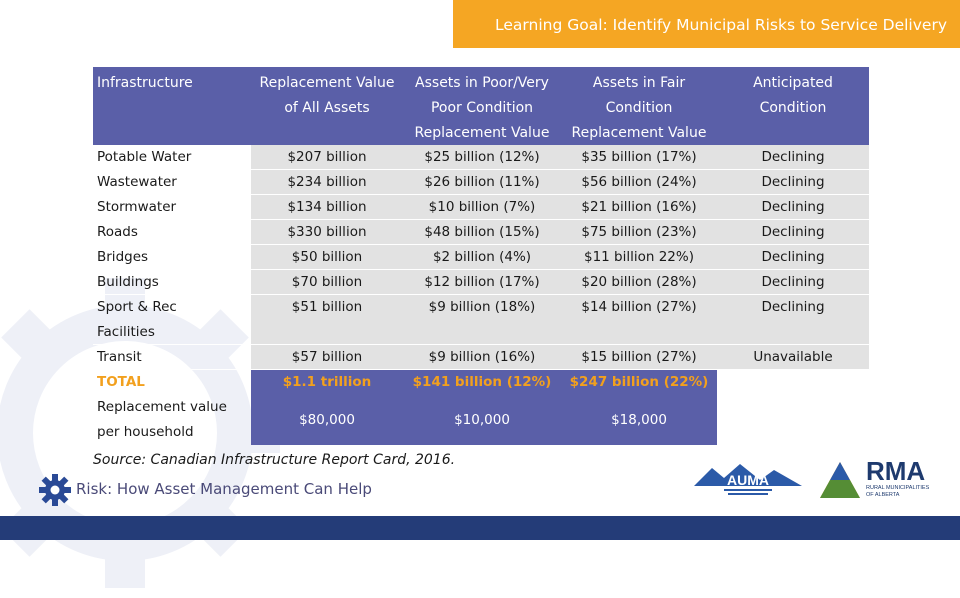 Image resolution: width=960 pixels, height=598 pixels. I want to click on row-name: Potable Water, so click(172, 157).